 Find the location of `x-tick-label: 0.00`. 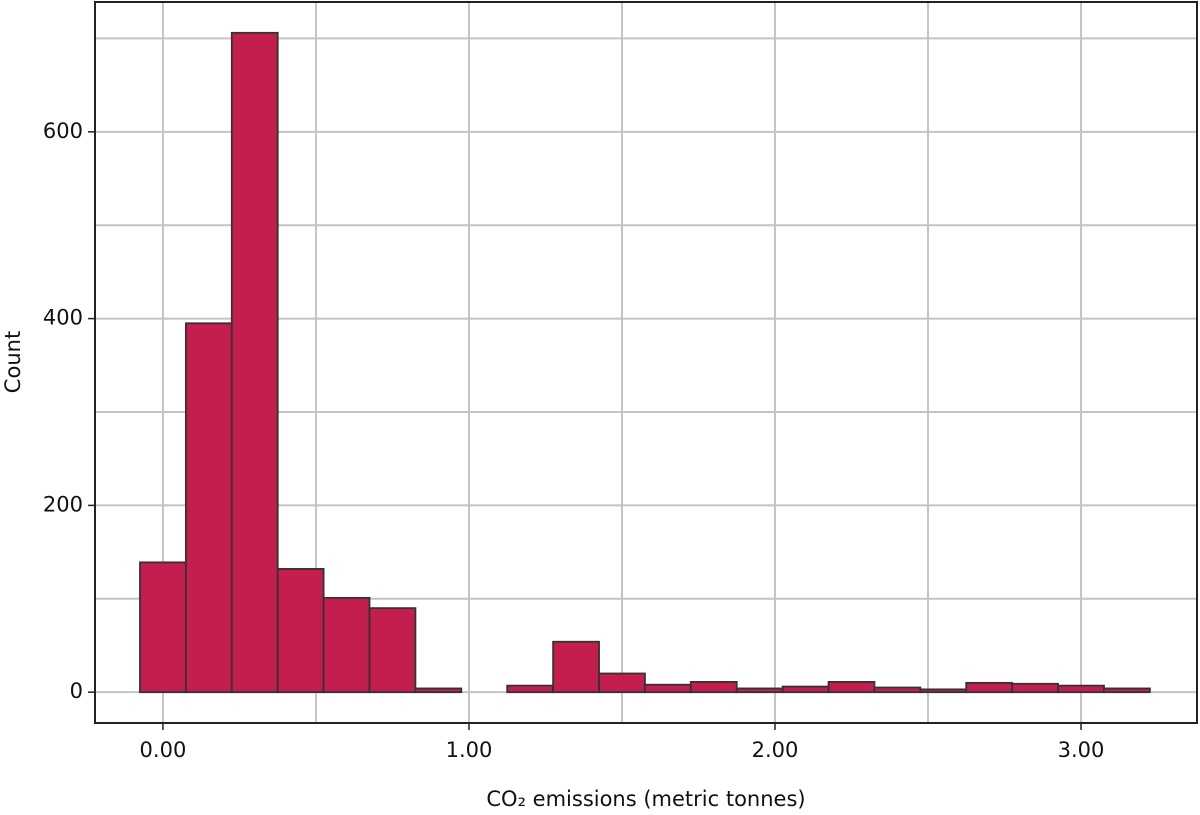

x-tick-label: 0.00 is located at coordinates (163, 750).